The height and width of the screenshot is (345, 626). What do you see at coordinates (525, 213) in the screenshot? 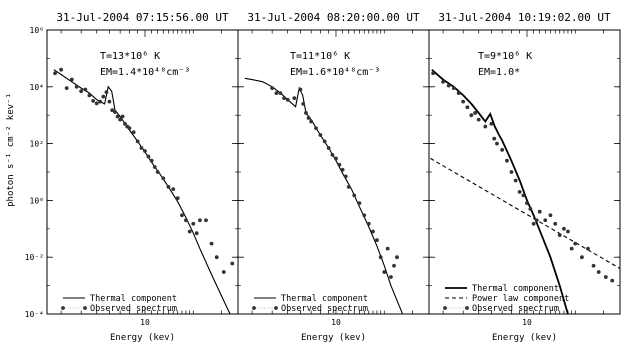
I see `series-line` at bounding box center [525, 213].